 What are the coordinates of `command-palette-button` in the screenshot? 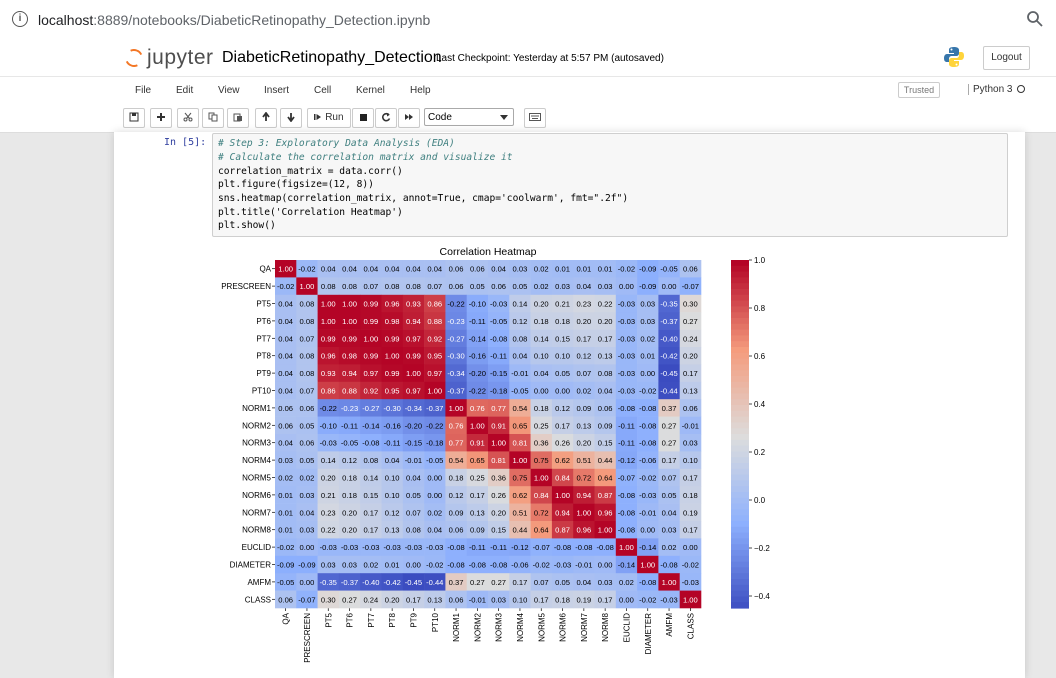 It's located at (535, 118).